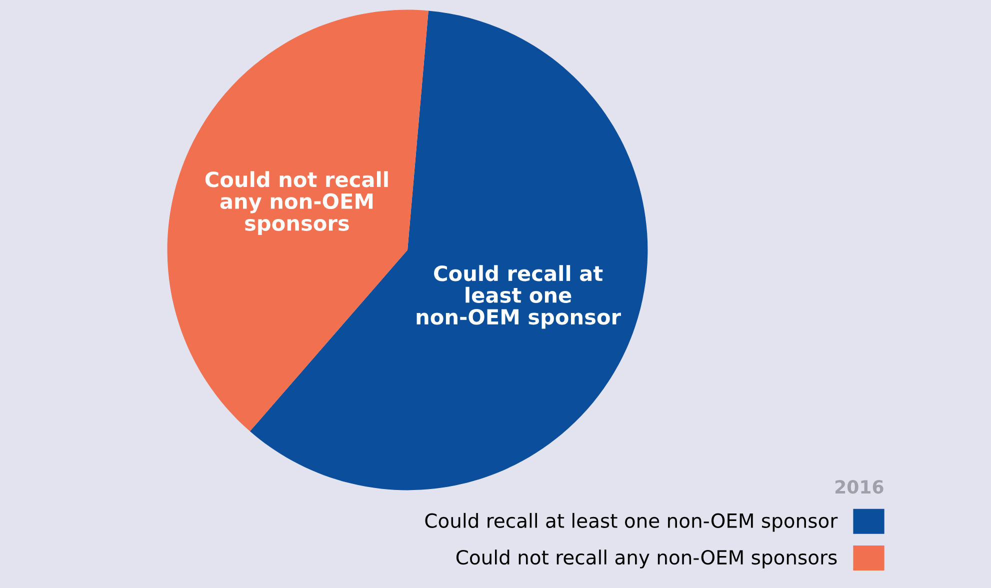 The width and height of the screenshot is (991, 588). What do you see at coordinates (859, 487) in the screenshot?
I see `legend-title: 2016` at bounding box center [859, 487].